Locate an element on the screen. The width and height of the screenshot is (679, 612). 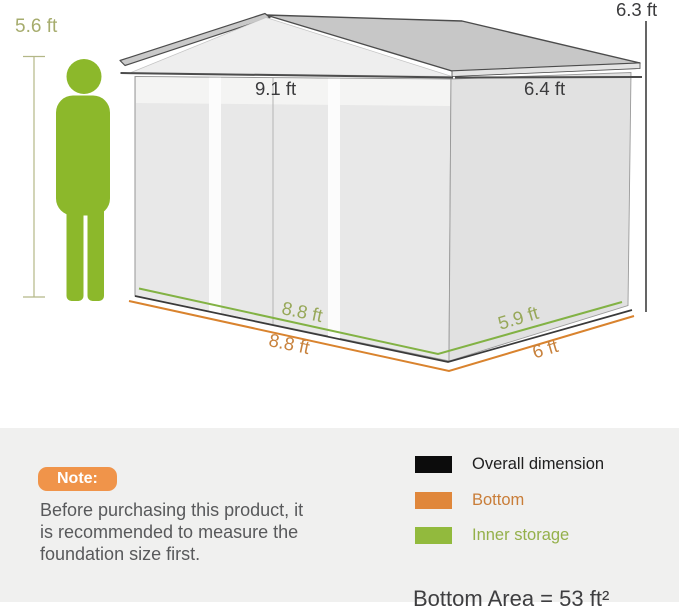
legend-item-overall-dimension: Overall dimension is located at coordinates (510, 464).